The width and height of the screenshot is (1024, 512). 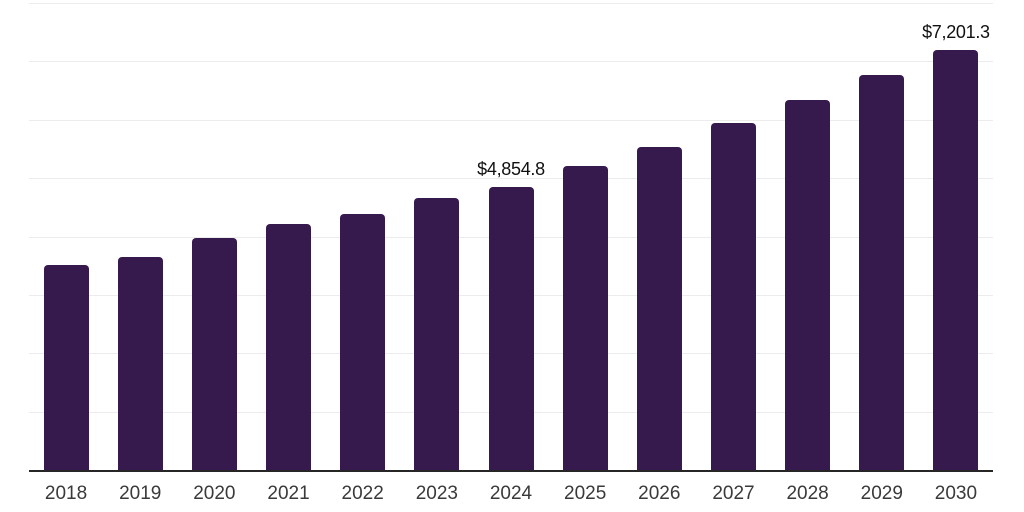 I want to click on bar-2020, so click(x=214, y=353).